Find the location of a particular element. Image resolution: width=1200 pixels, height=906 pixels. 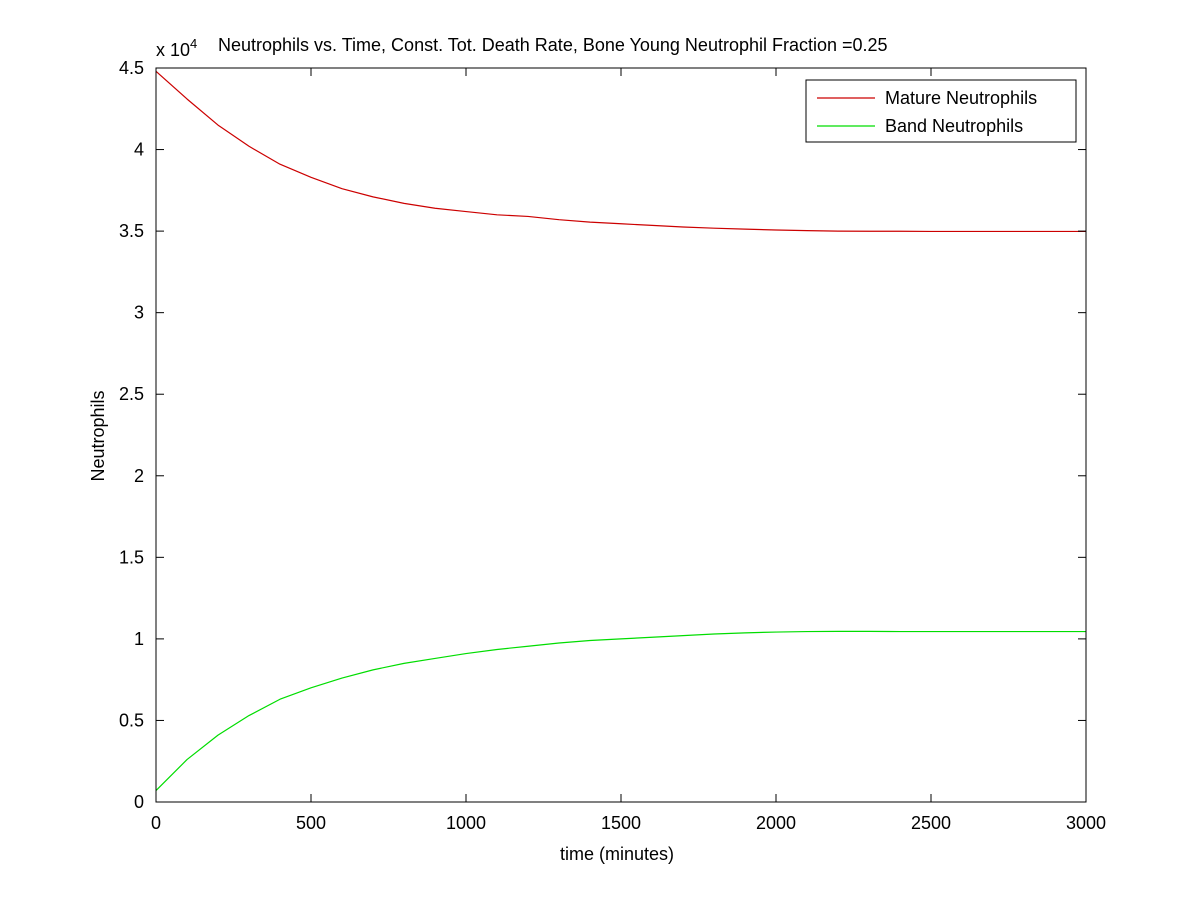

legend-box is located at coordinates (941, 111).